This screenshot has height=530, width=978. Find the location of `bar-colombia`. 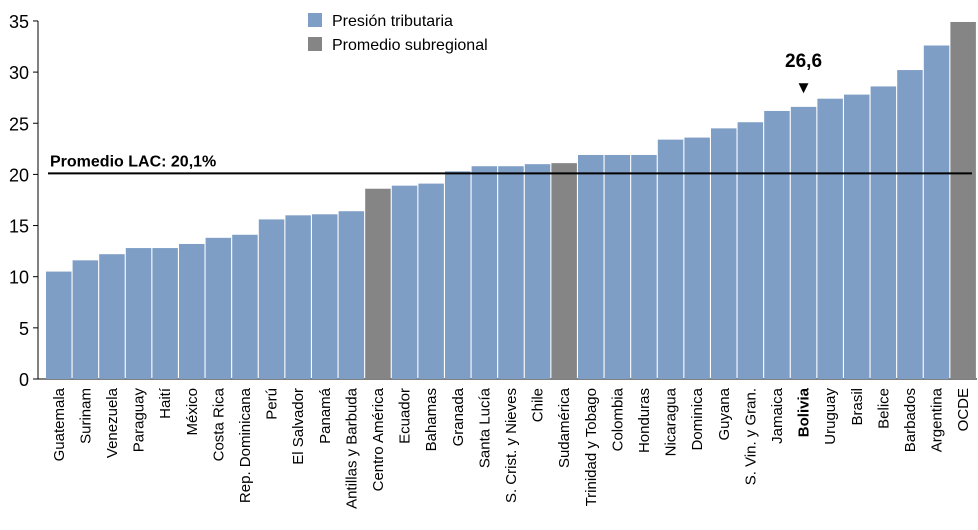

bar-colombia is located at coordinates (617, 266).